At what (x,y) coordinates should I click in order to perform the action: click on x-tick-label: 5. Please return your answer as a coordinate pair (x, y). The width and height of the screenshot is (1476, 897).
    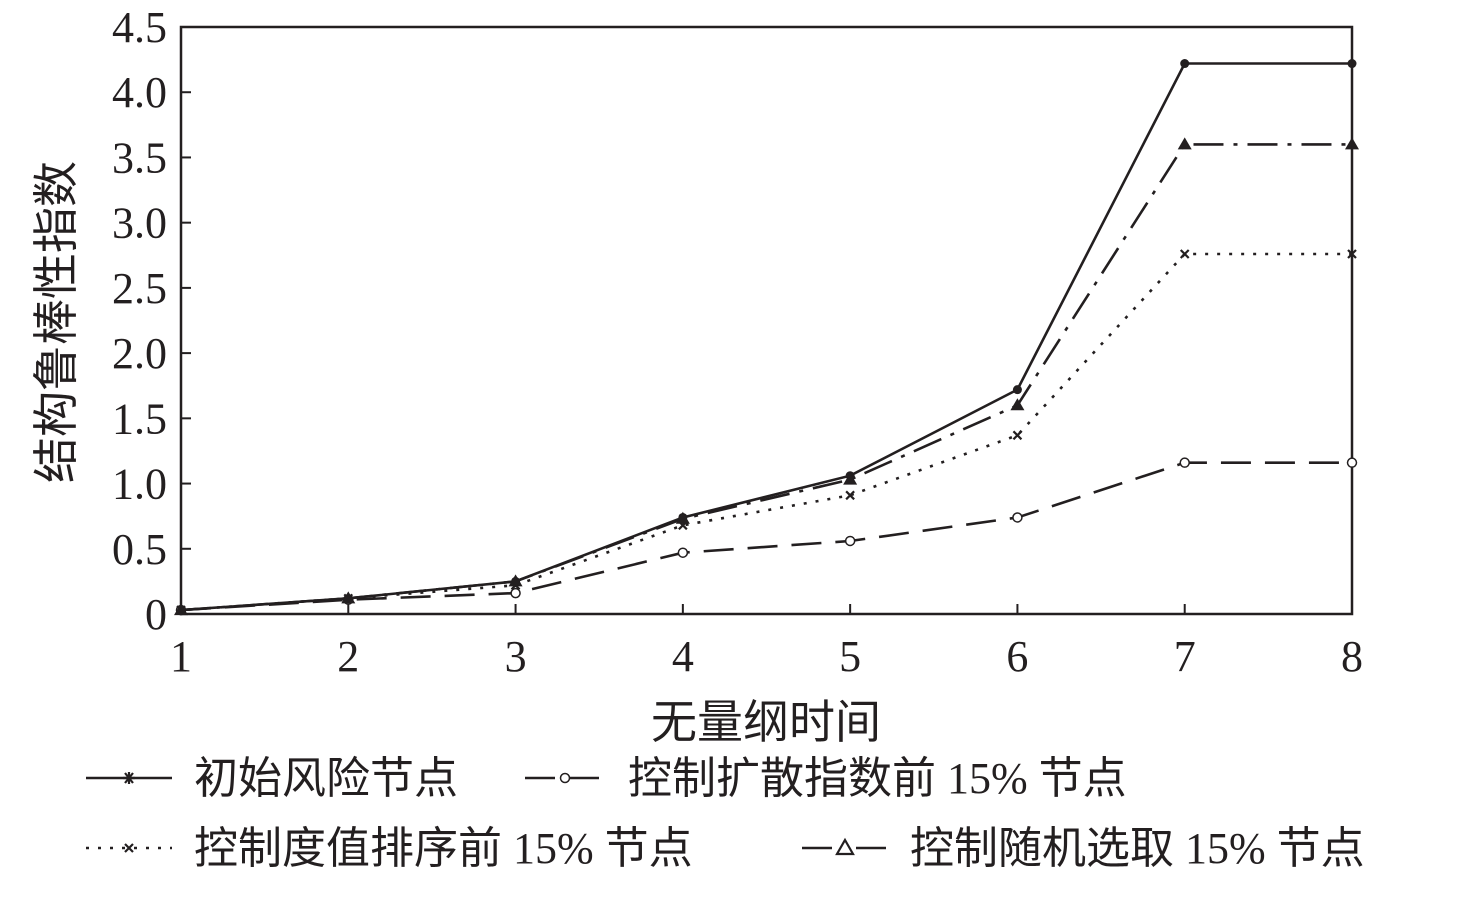
    Looking at the image, I should click on (850, 656).